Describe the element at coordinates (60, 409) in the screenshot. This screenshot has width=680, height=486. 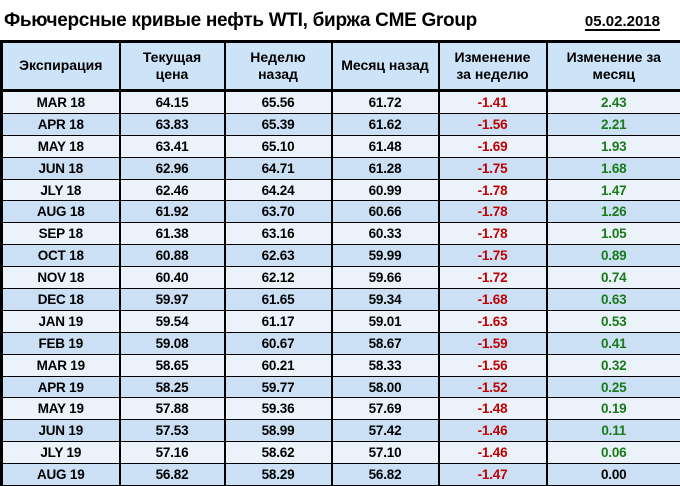
I see `cell-expiration: MAY 19` at that location.